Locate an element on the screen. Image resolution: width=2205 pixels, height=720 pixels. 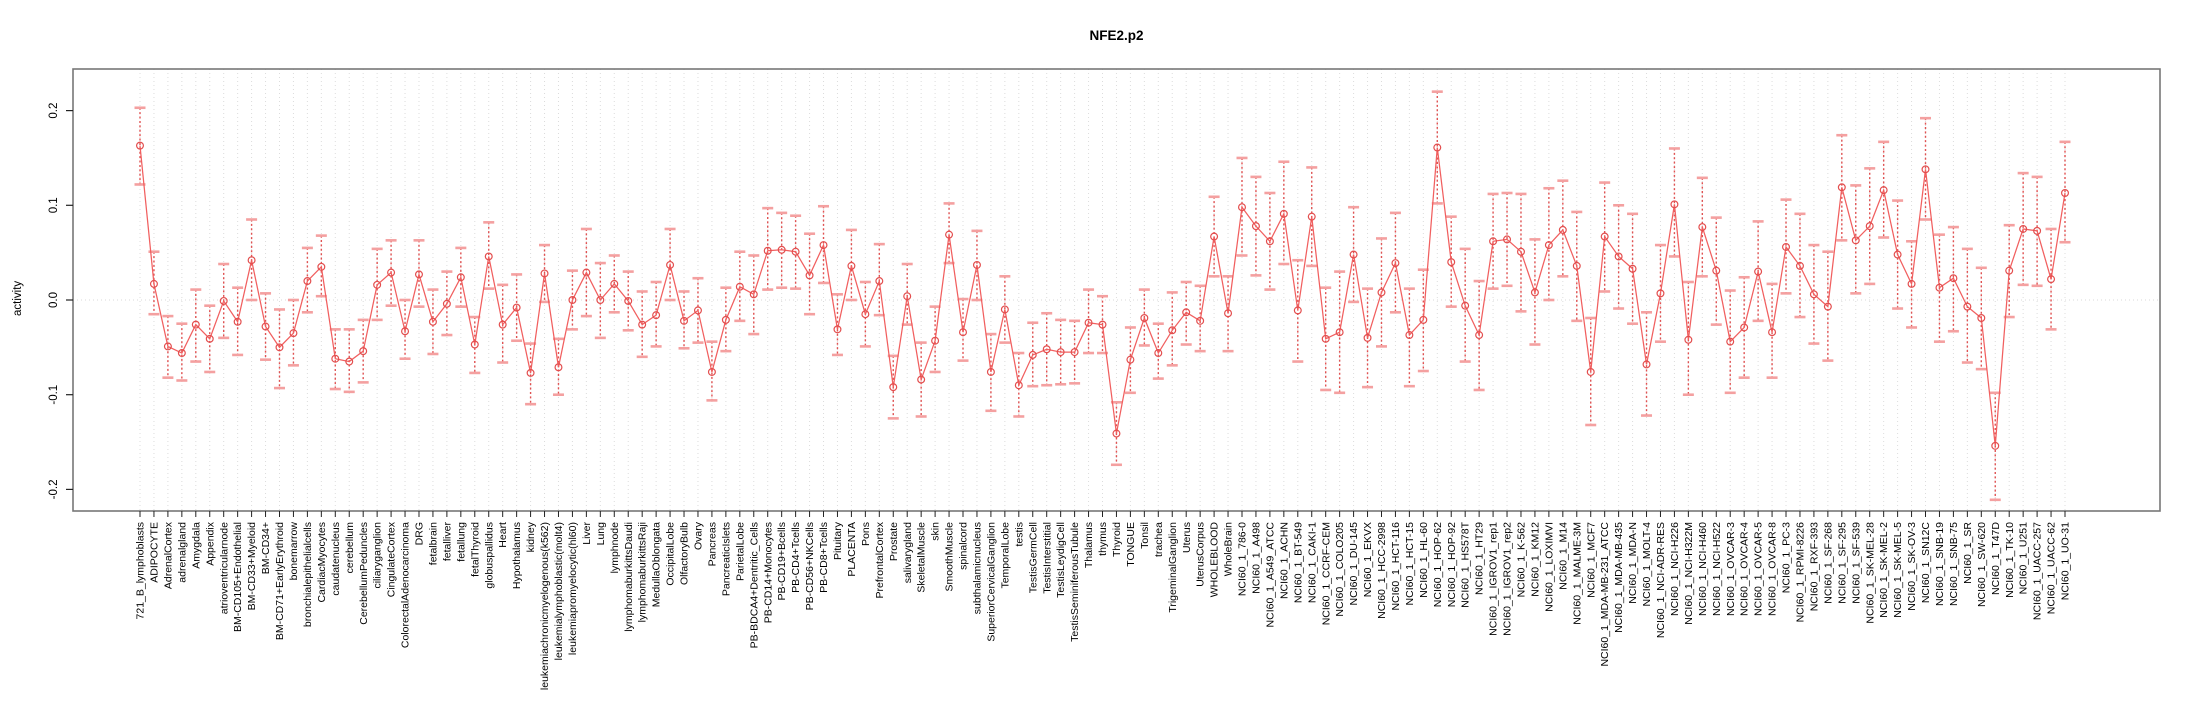
x-axis-label: CingulateCortex is located at coordinates (392, 559).